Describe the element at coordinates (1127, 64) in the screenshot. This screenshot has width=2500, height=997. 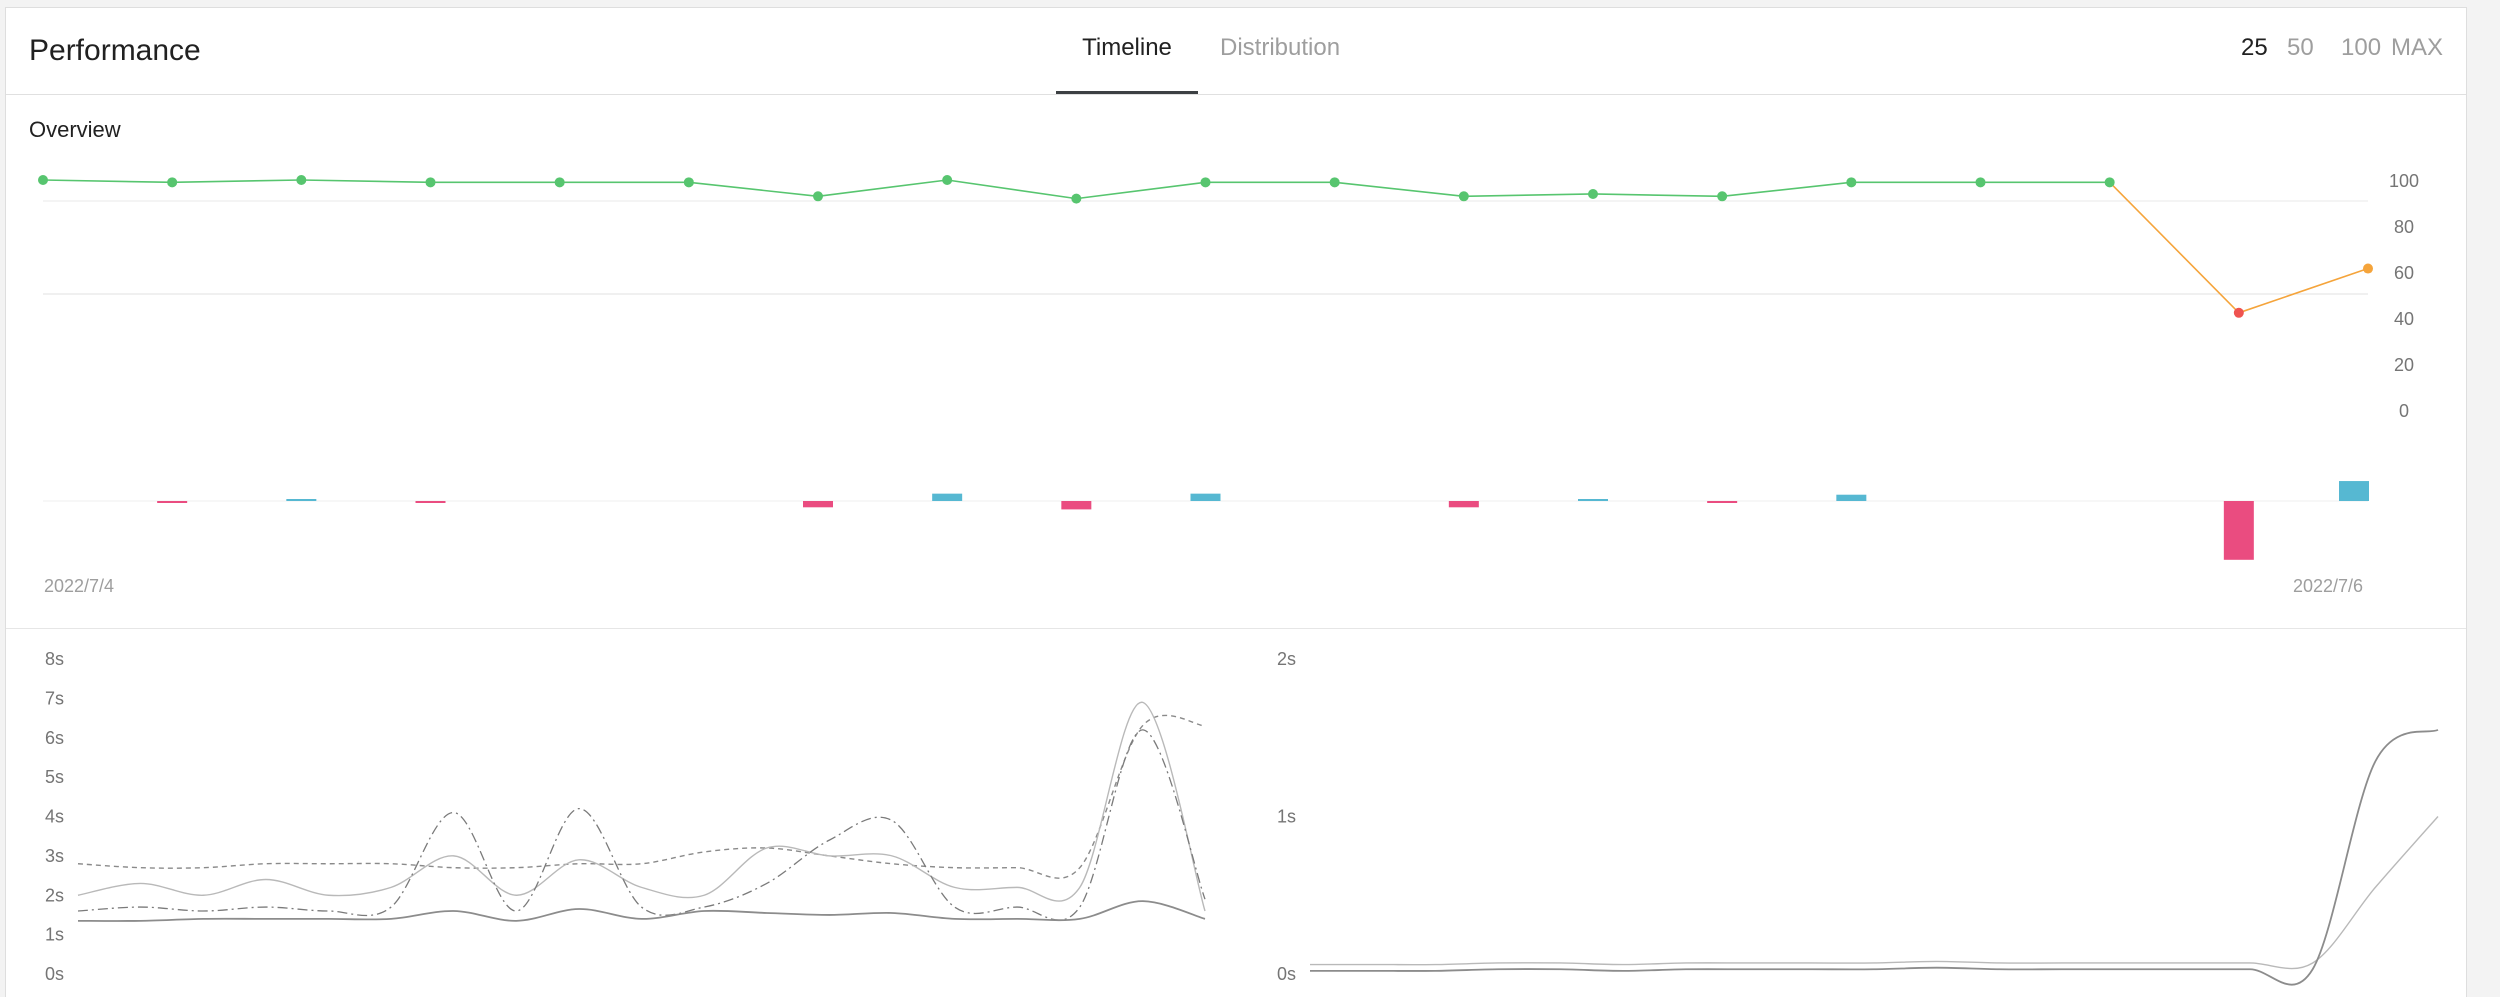
I see `tab-timeline: Timeline` at that location.